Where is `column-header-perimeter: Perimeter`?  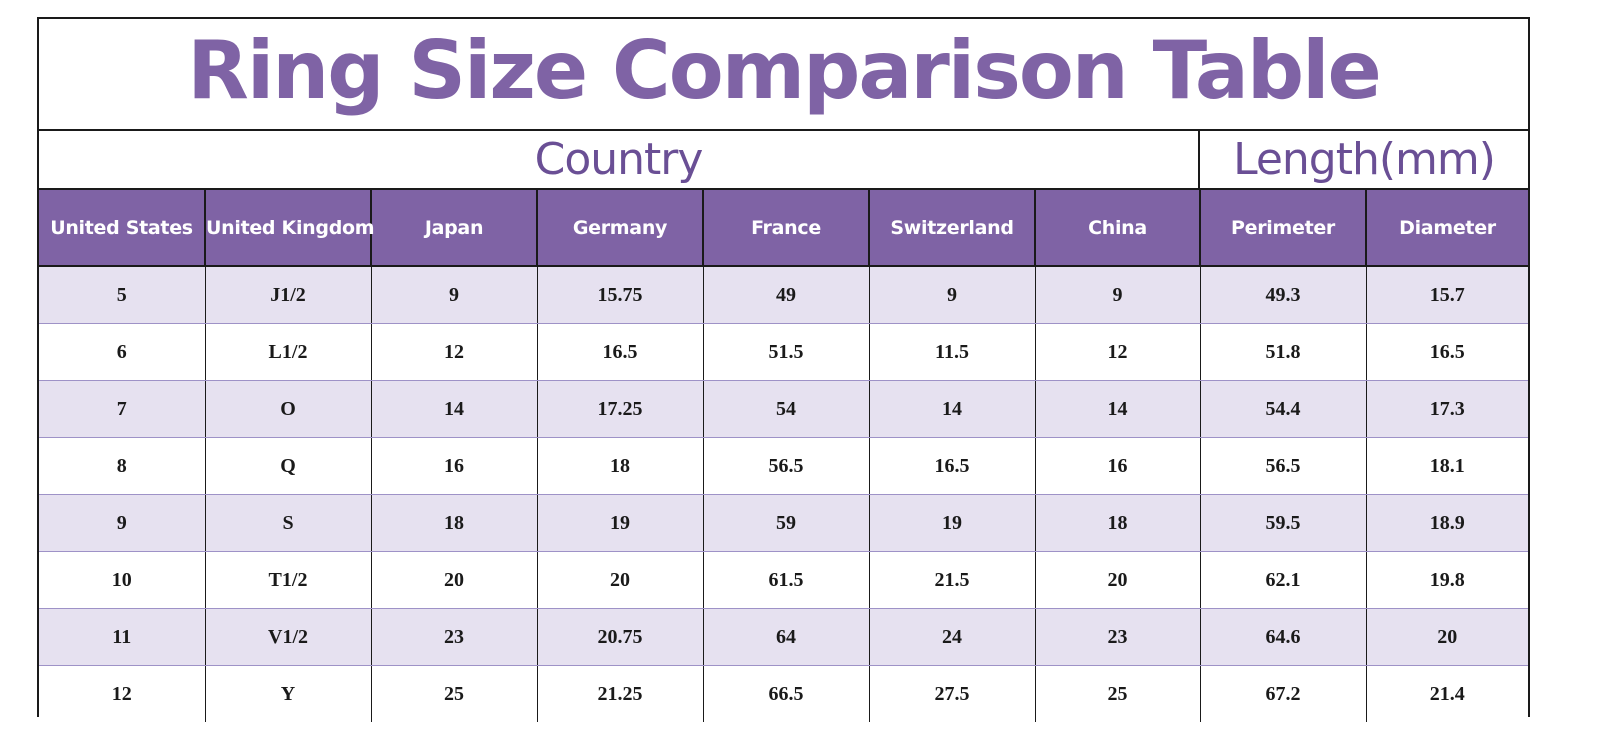
column-header-perimeter: Perimeter is located at coordinates (1282, 227).